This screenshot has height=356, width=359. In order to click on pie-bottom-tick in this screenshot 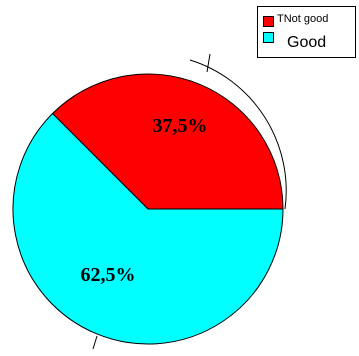, I will do `click(95, 342)`.